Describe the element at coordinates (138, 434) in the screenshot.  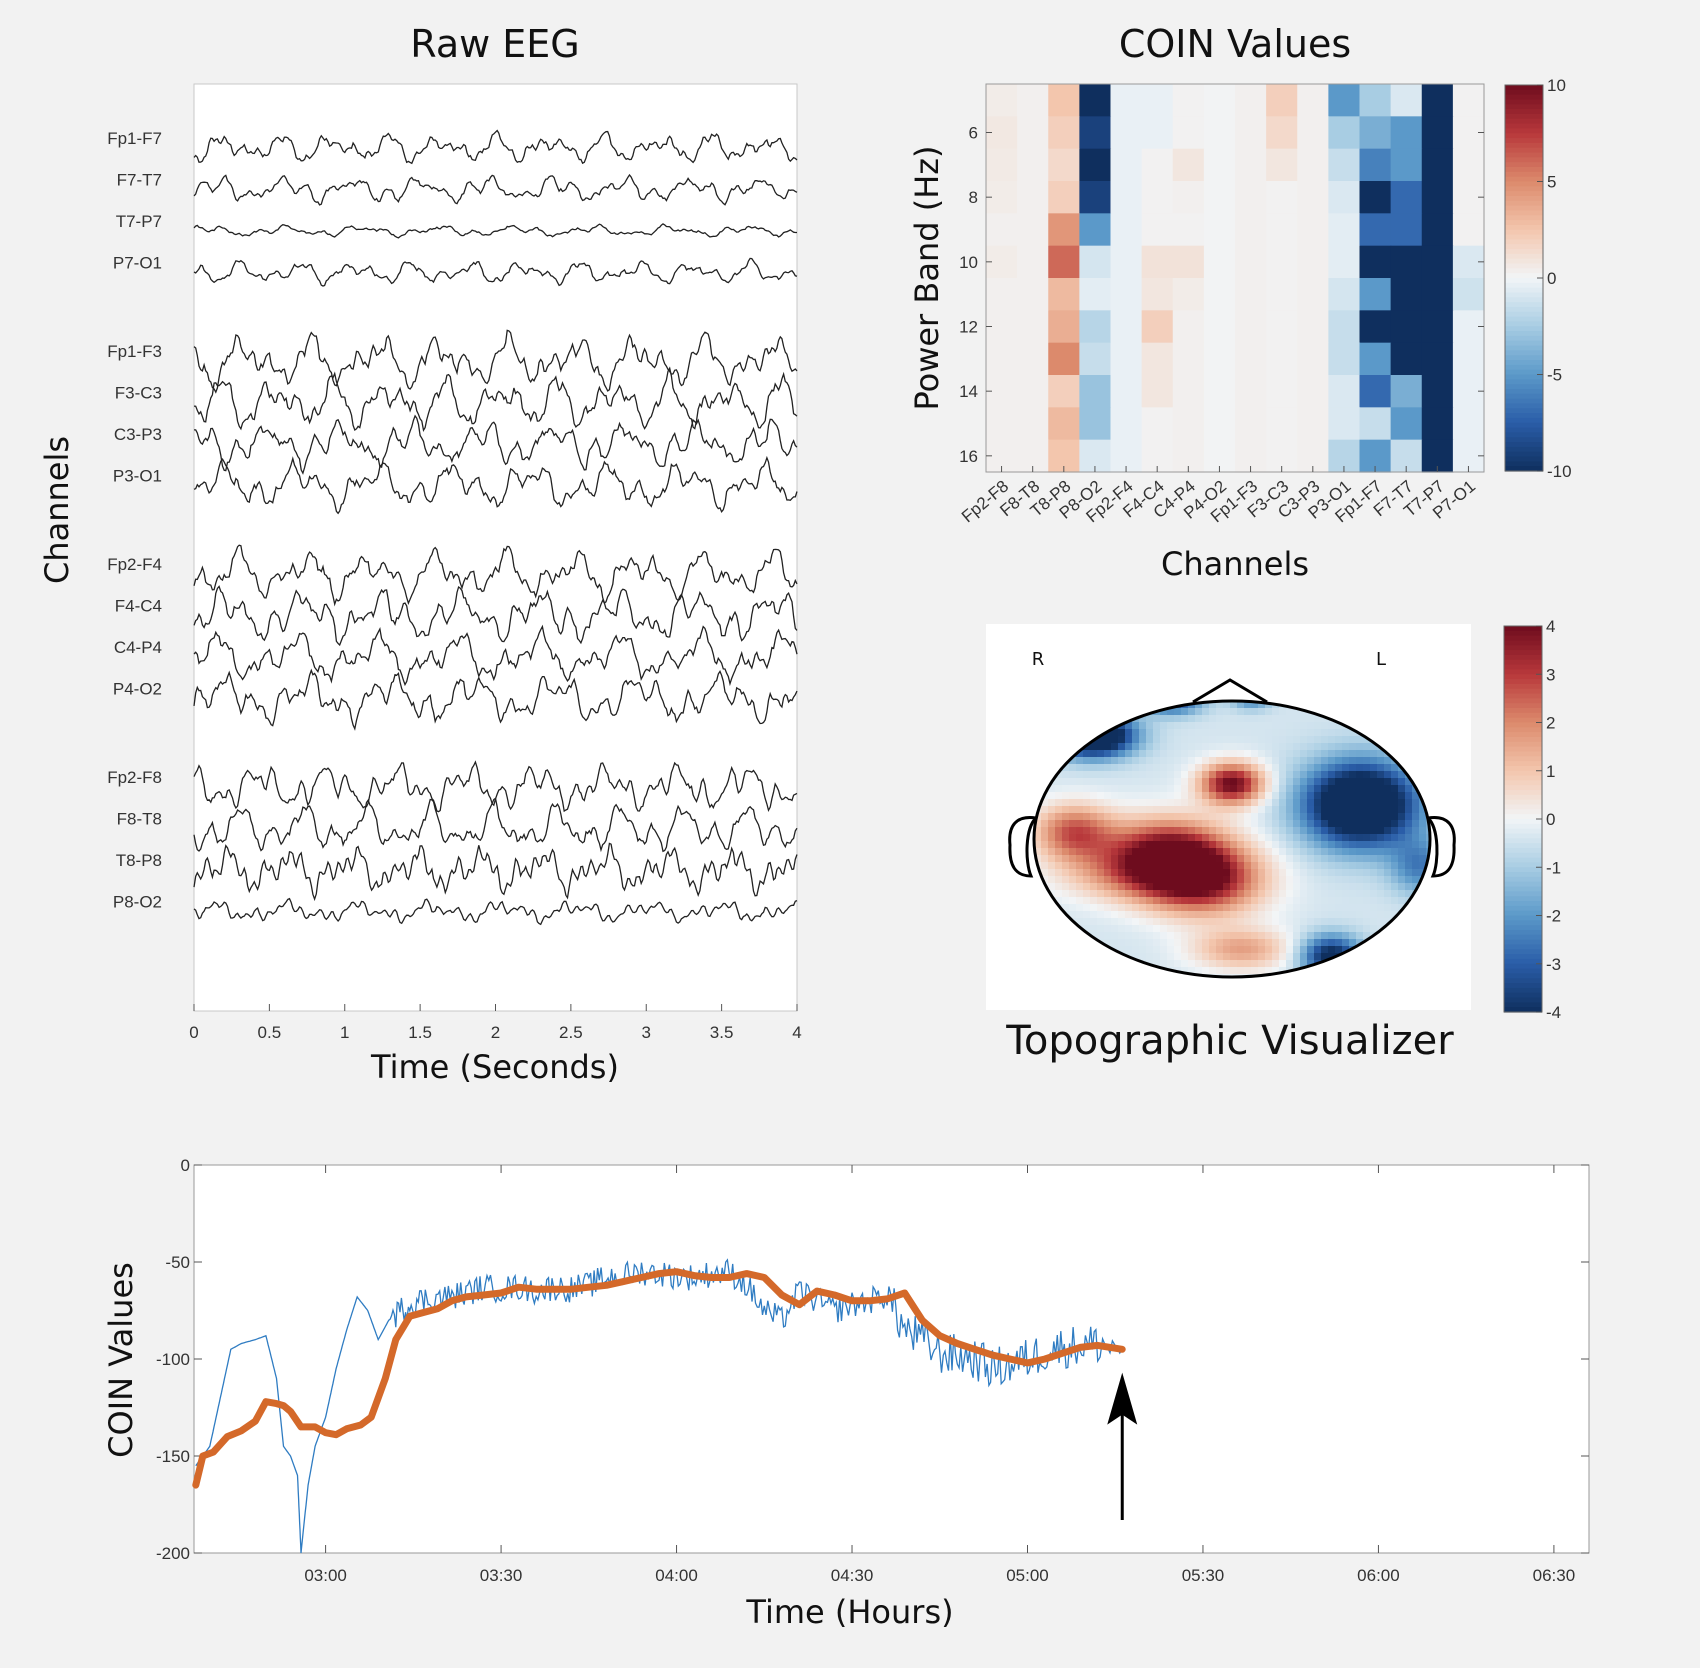
I see `eeg-channel-label: C3-P3` at that location.